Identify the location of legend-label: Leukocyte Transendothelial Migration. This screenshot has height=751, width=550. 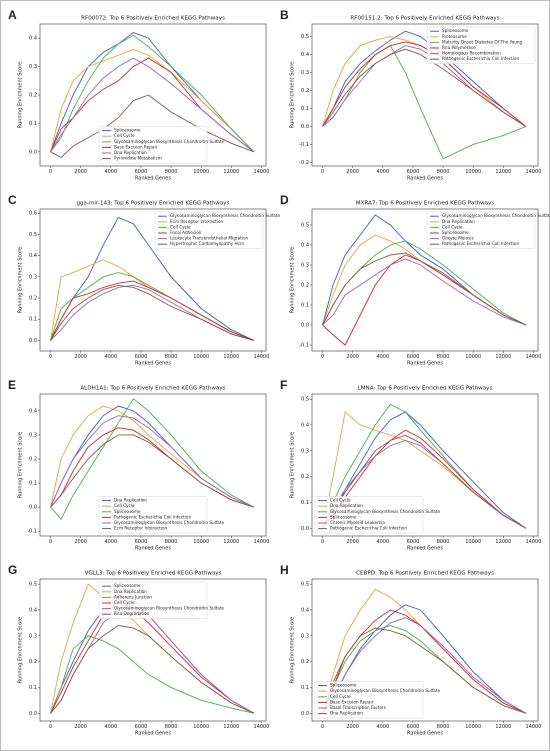
(209, 238).